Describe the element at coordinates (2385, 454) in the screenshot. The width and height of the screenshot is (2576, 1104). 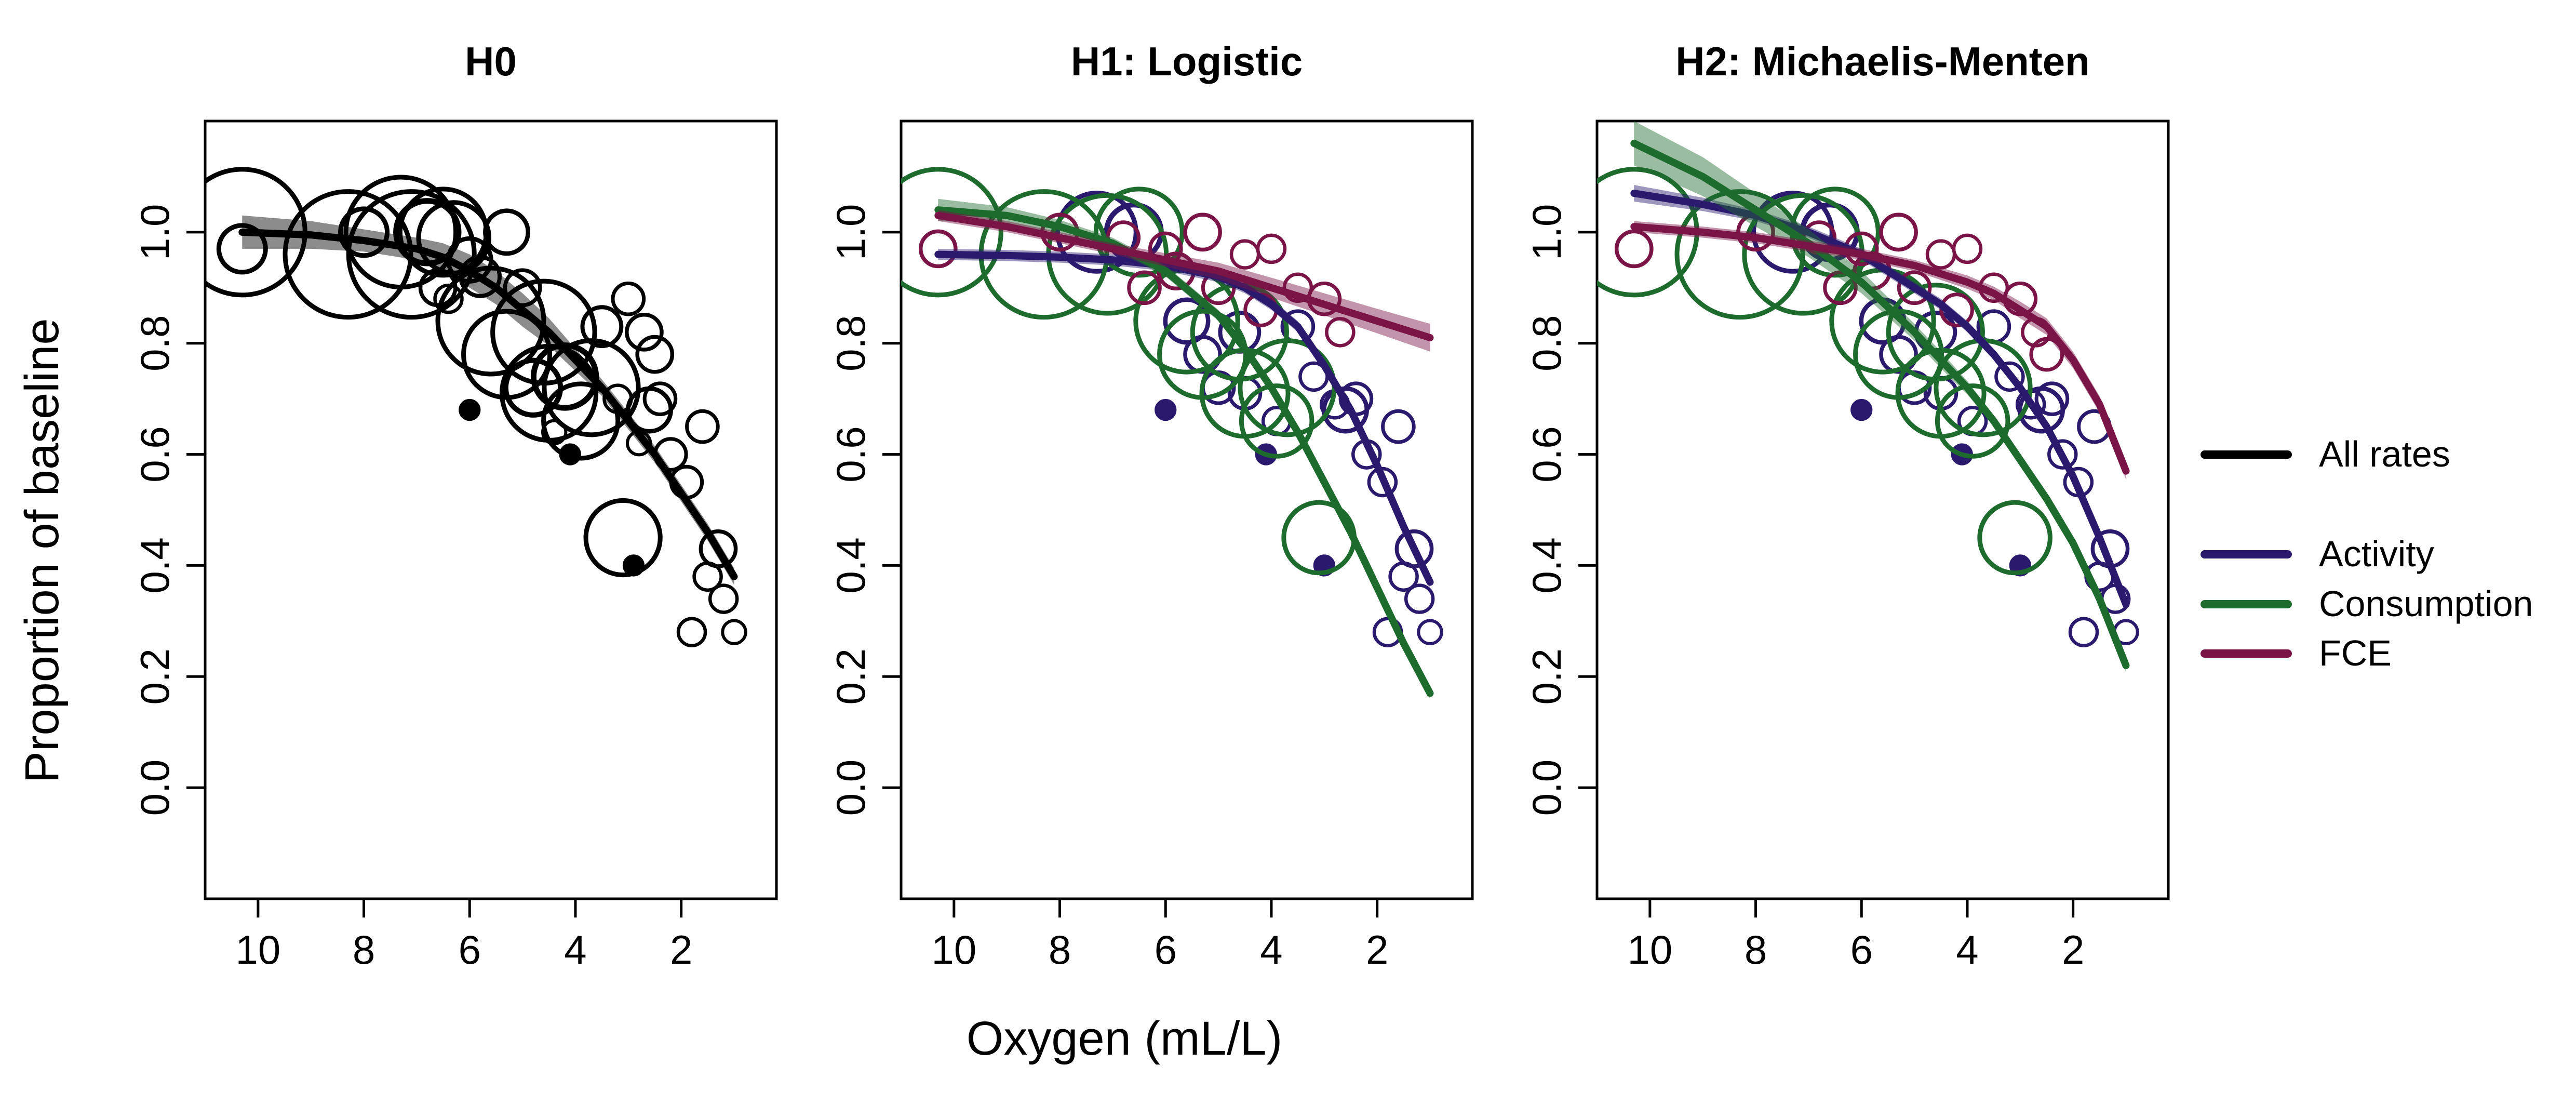
I see `legend-label: All rates` at that location.